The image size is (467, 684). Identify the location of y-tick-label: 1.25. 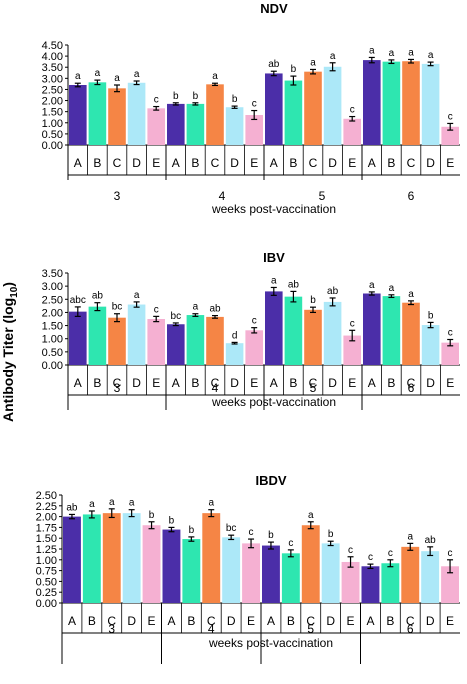
(46, 550).